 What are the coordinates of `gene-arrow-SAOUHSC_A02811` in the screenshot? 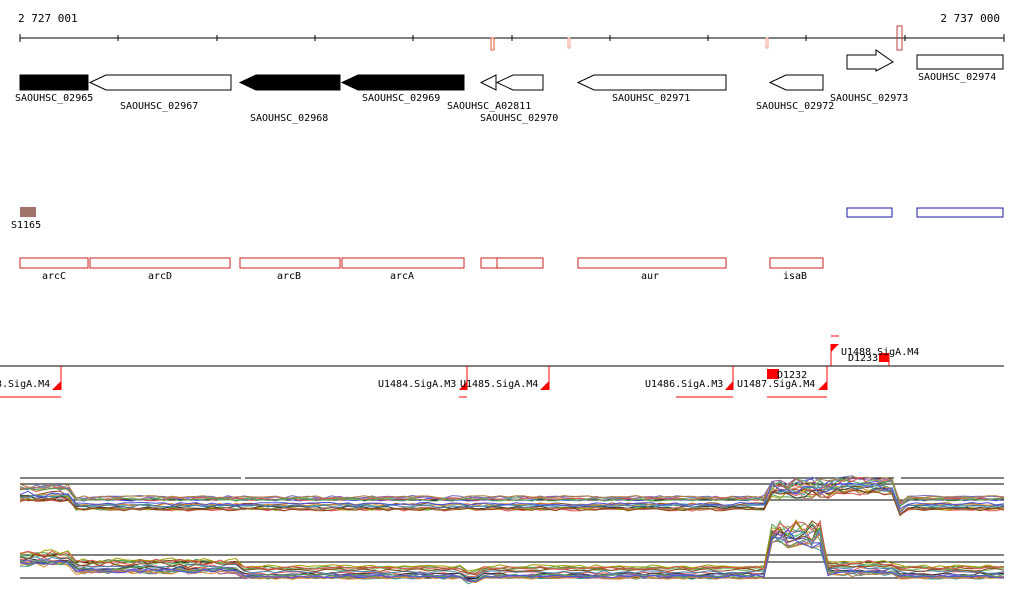 It's located at (488, 82).